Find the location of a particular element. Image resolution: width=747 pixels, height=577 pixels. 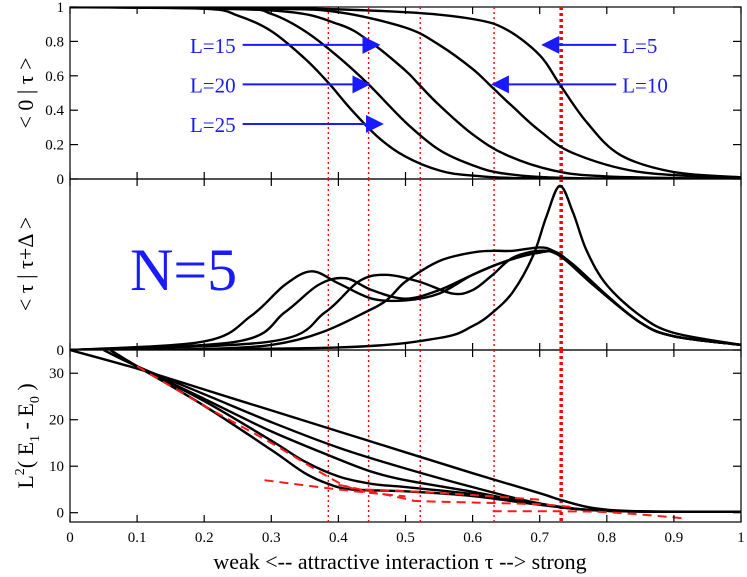

ytick-label-overlap-3: 0.6 is located at coordinates (54, 77).